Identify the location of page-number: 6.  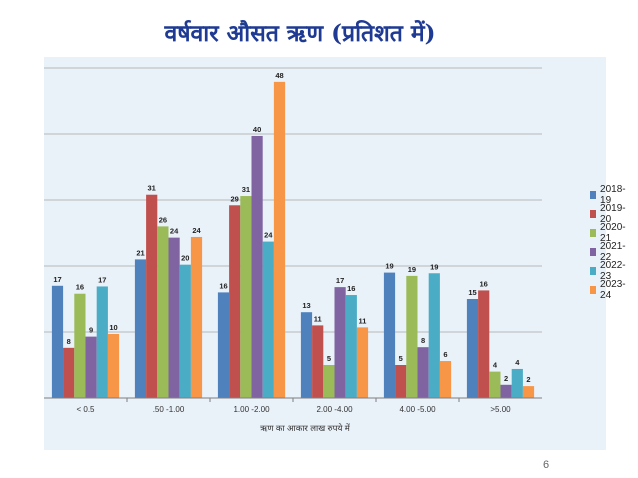
(546, 465).